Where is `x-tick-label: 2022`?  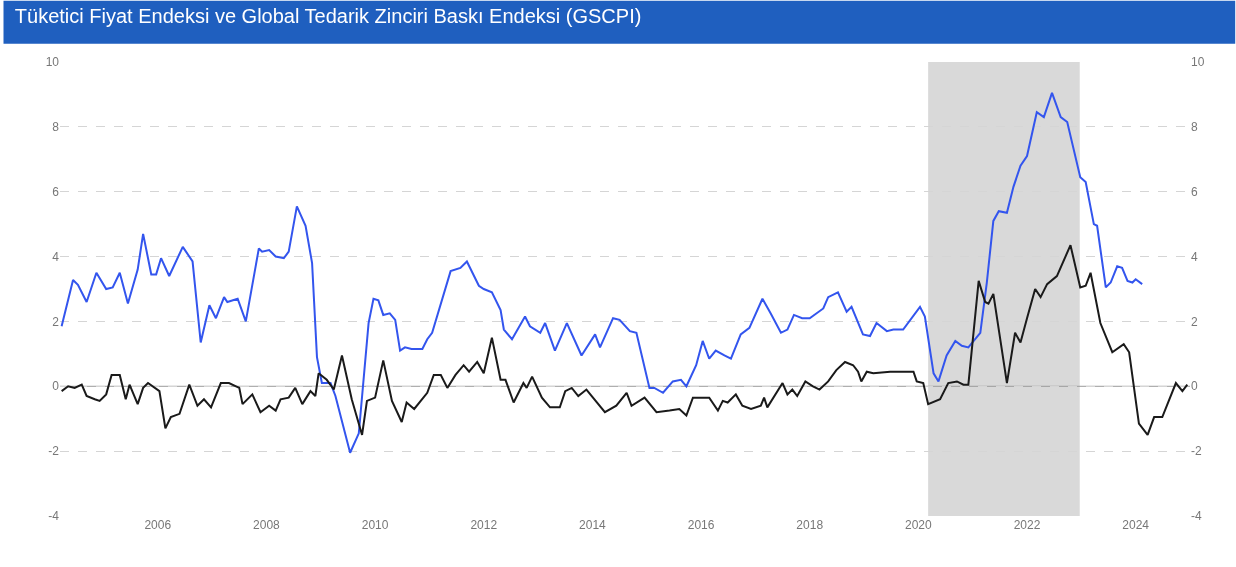
x-tick-label: 2022 is located at coordinates (1027, 525).